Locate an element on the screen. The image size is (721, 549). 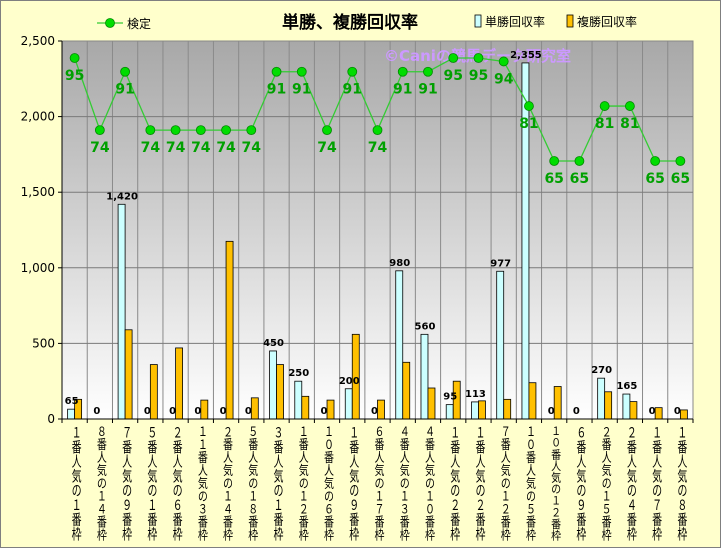
x-tick-label: ４番人気の１３番枠 is located at coordinates (403, 483).